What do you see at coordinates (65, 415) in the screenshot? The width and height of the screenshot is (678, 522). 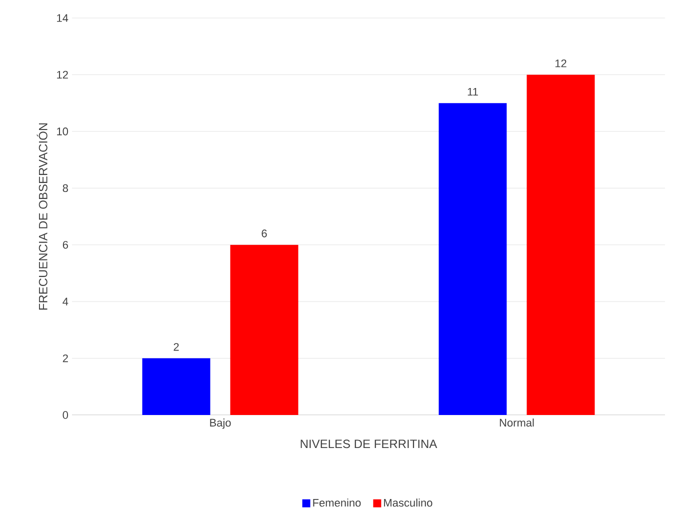 I see `y-tick-label: 0` at bounding box center [65, 415].